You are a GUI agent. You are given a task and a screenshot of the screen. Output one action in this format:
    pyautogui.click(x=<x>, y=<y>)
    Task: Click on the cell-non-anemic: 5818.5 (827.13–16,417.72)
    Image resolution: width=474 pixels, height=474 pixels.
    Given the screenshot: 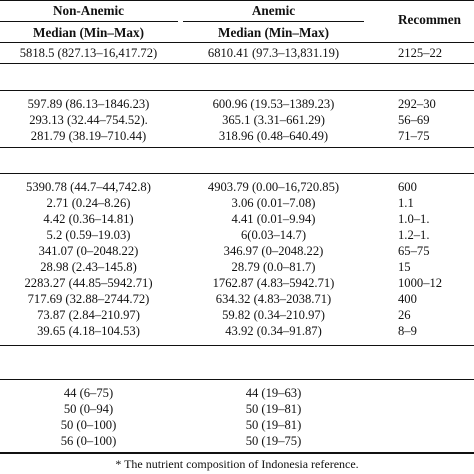 What is the action you would take?
    pyautogui.click(x=88, y=53)
    